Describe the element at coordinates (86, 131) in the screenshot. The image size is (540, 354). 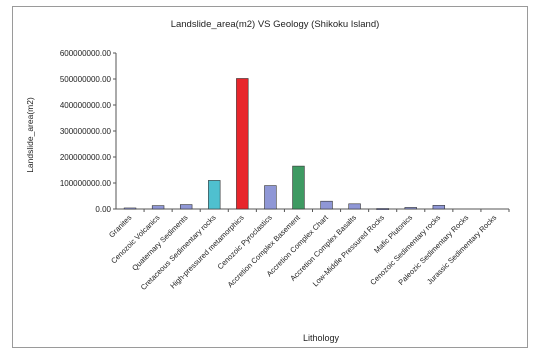
I see `y-tick-label: 300000000.00` at that location.